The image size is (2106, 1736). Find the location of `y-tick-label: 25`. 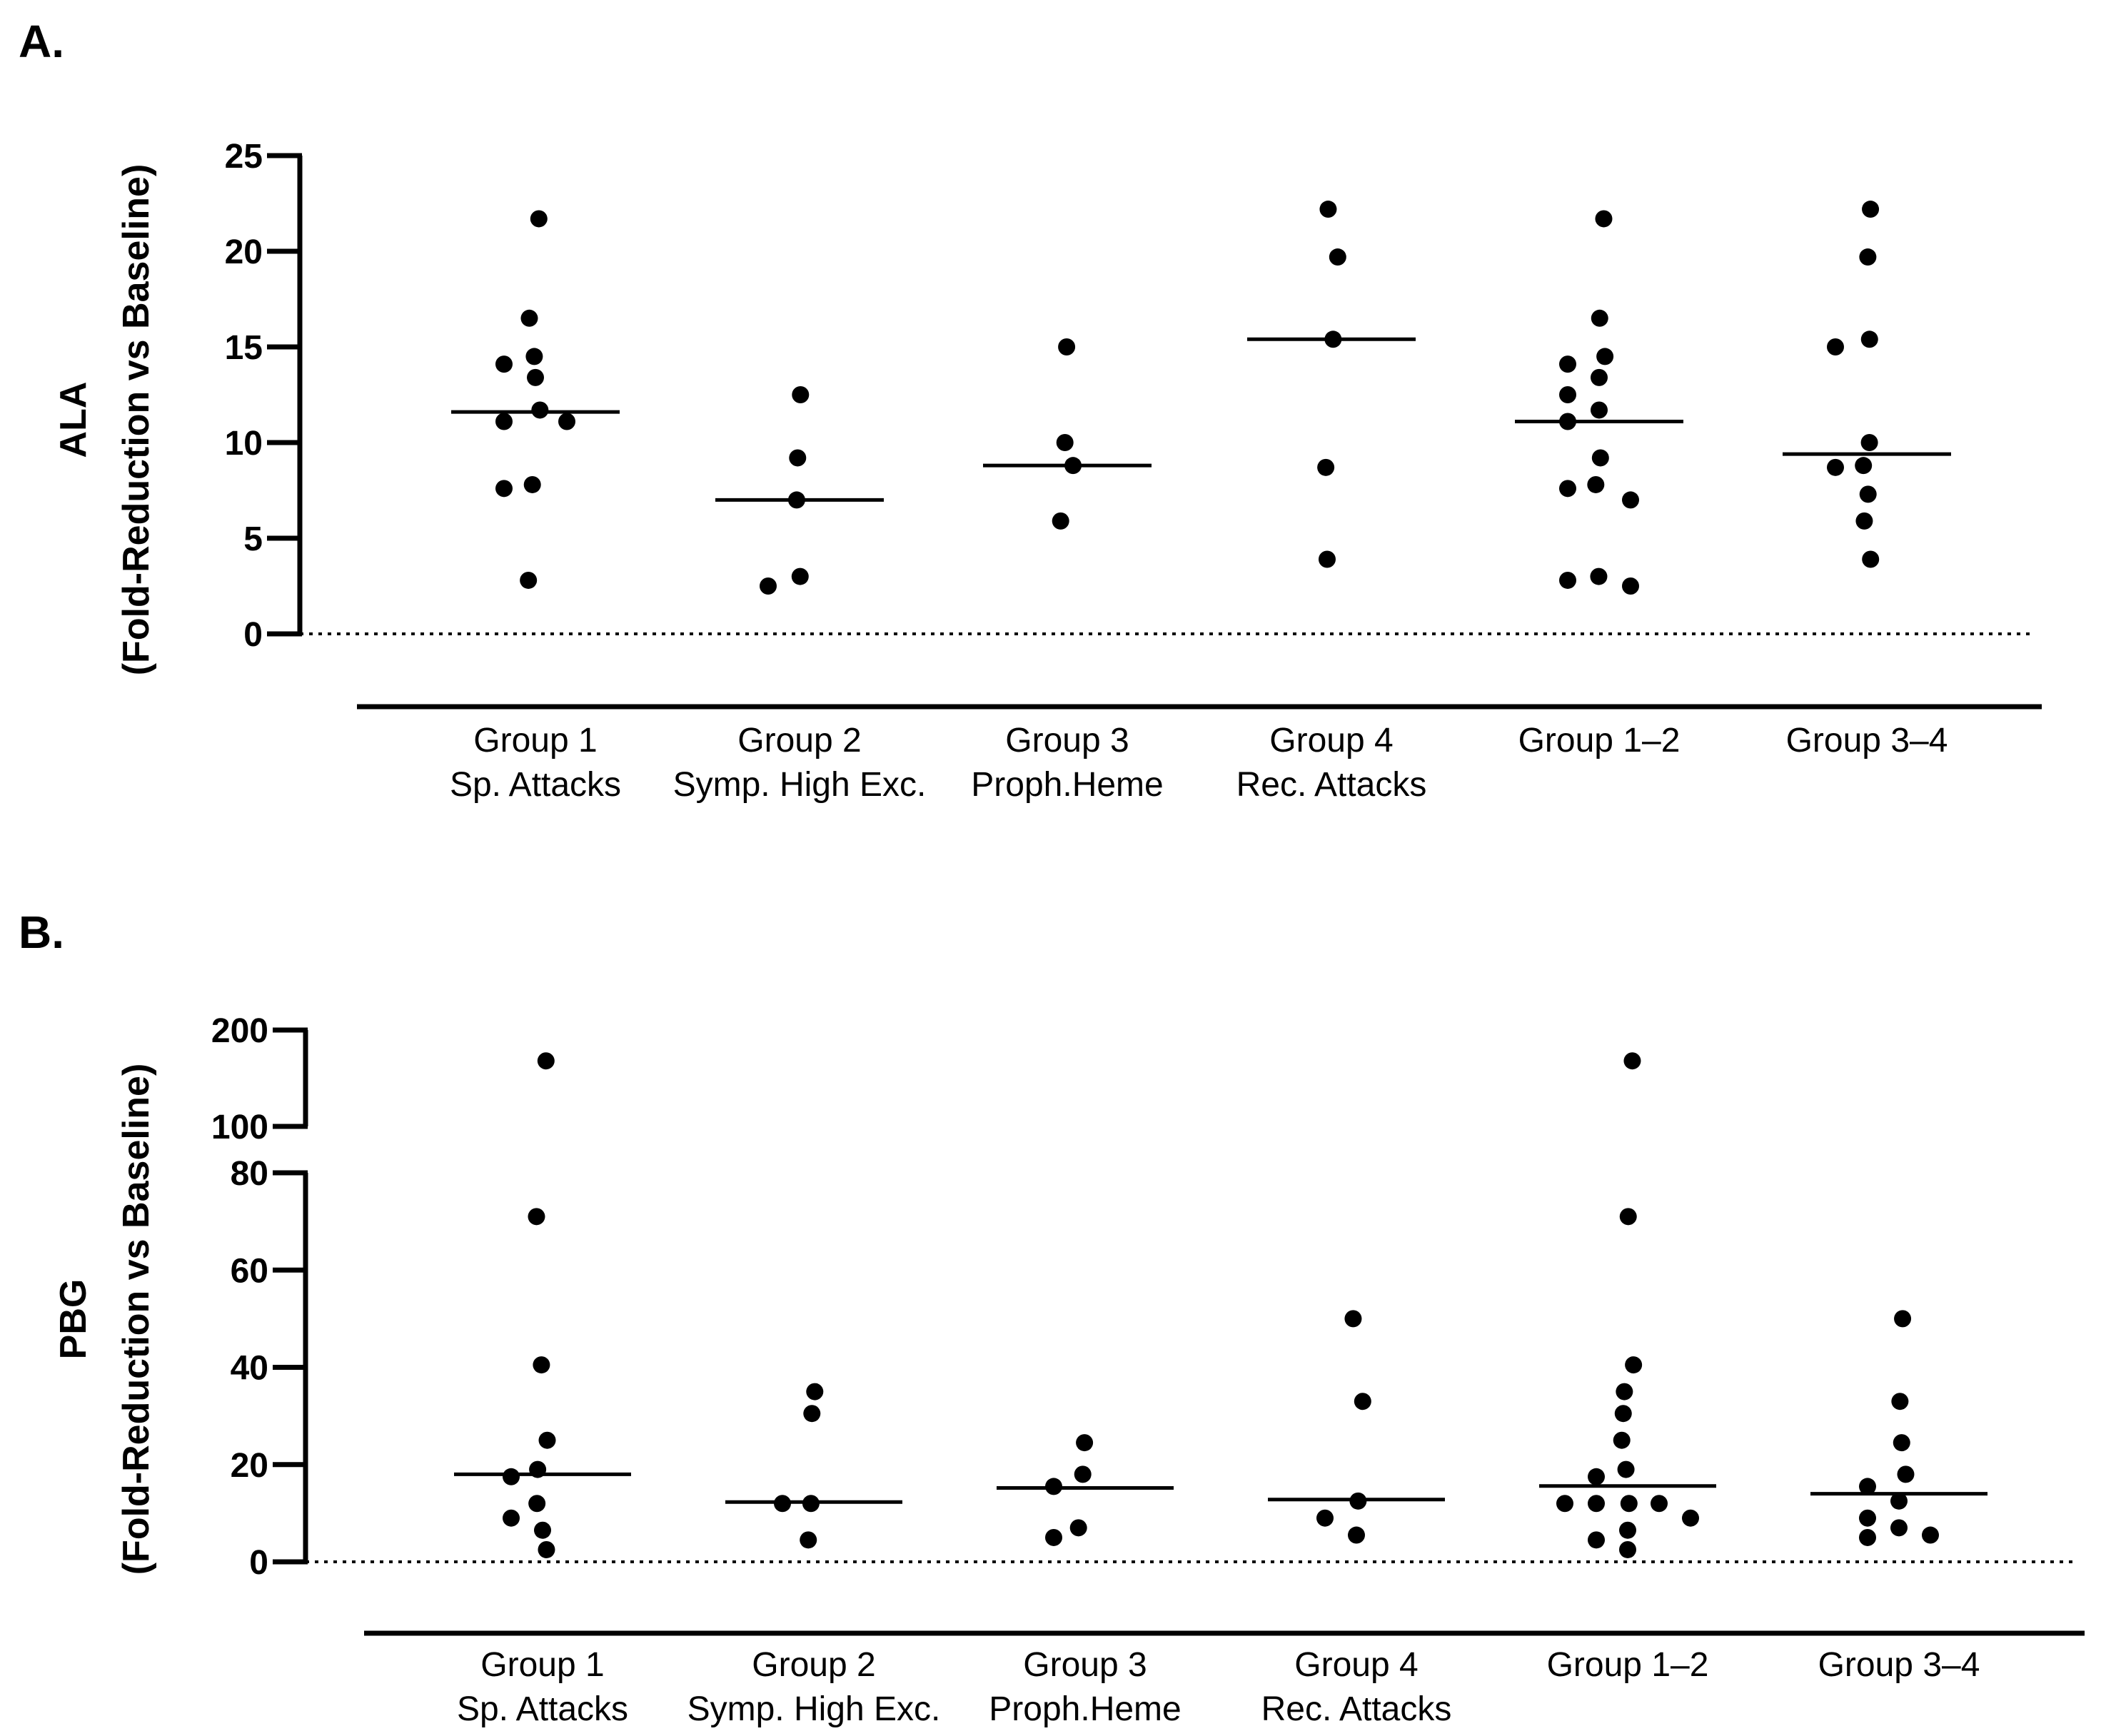

y-tick-label: 25 is located at coordinates (244, 157).